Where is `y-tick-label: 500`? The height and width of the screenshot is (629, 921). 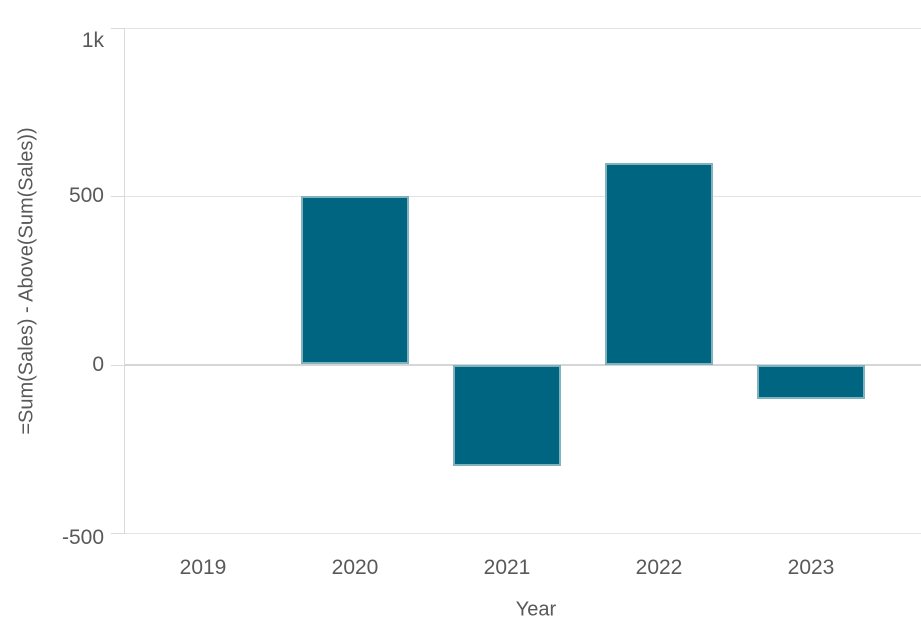 y-tick-label: 500 is located at coordinates (86, 195).